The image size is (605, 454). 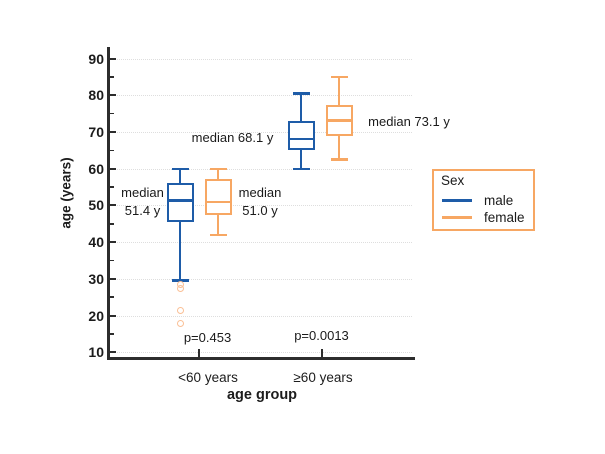 What do you see at coordinates (96, 132) in the screenshot?
I see `y-tick-label: 70` at bounding box center [96, 132].